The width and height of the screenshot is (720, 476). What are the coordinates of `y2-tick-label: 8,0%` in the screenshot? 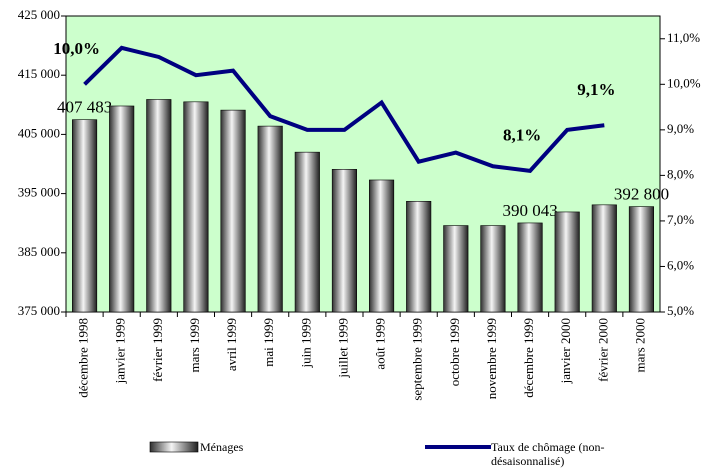 It's located at (680, 173).